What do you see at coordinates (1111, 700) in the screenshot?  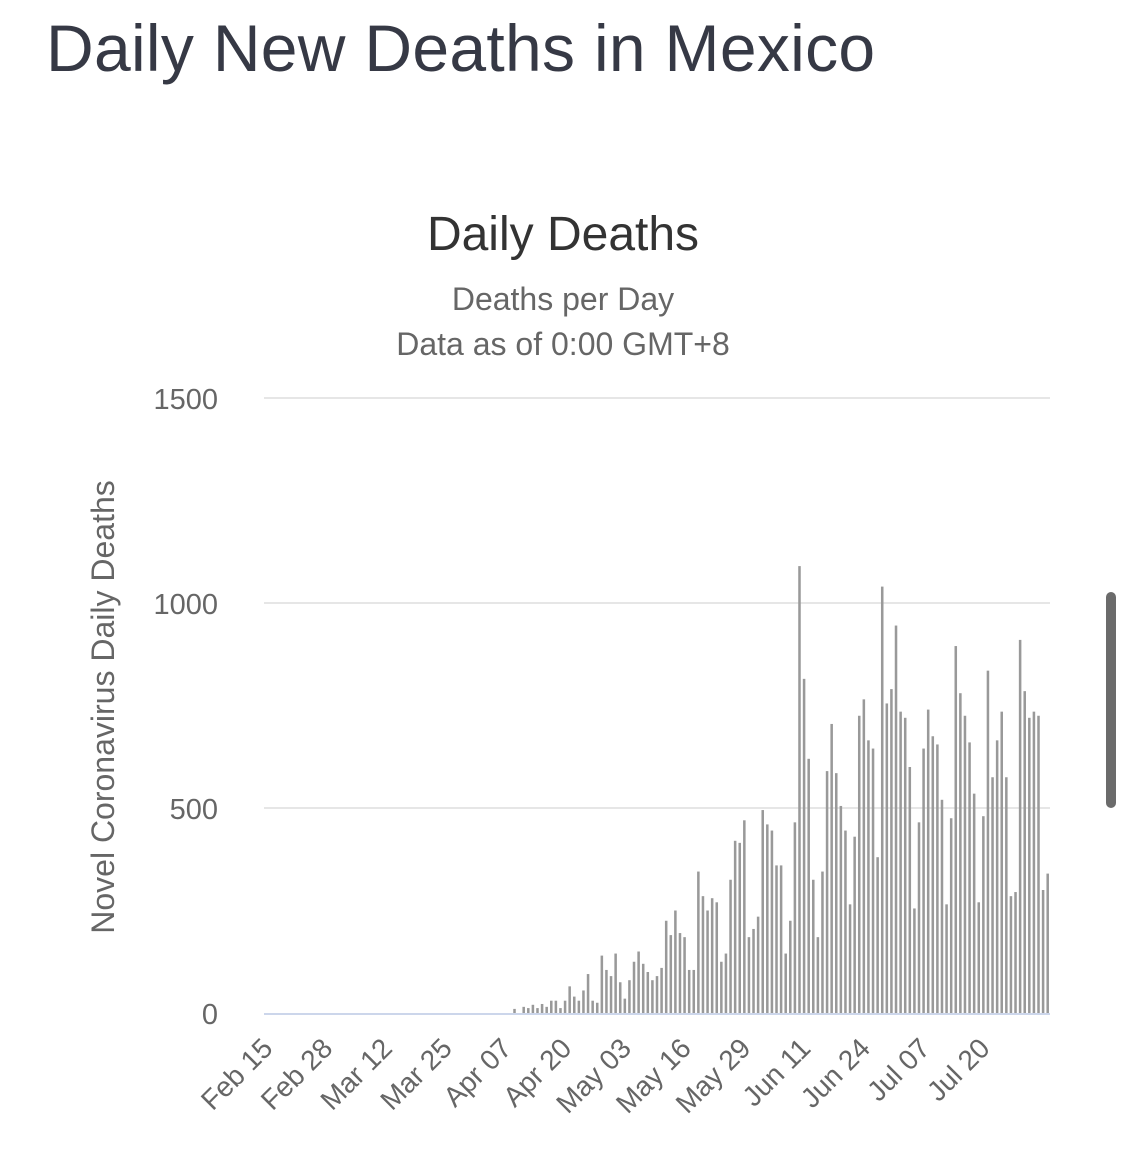 I see `page-scrollbar` at bounding box center [1111, 700].